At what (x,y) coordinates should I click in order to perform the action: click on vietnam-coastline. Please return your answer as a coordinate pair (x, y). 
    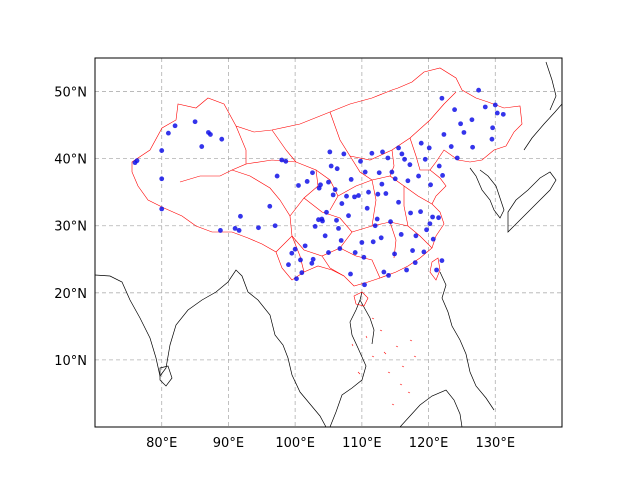
    Looking at the image, I should click on (367, 322).